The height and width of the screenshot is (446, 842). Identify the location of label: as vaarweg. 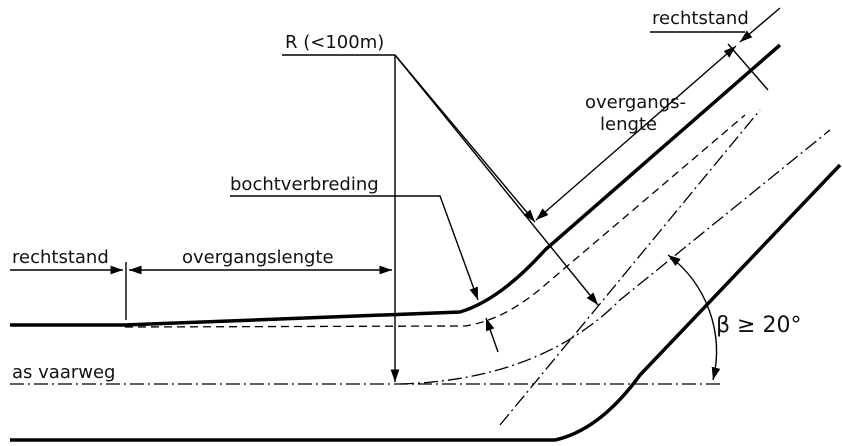
(63, 372).